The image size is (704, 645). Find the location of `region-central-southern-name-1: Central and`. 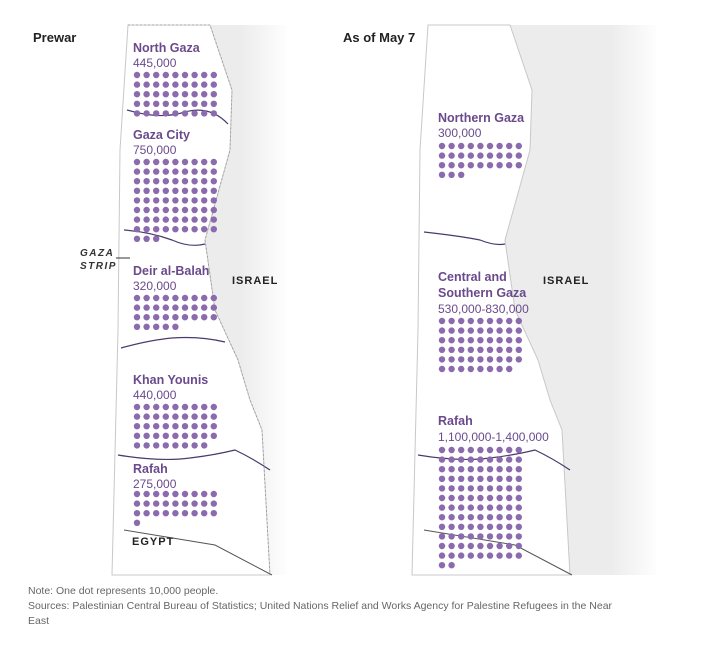

region-central-southern-name-1: Central and is located at coordinates (472, 277).